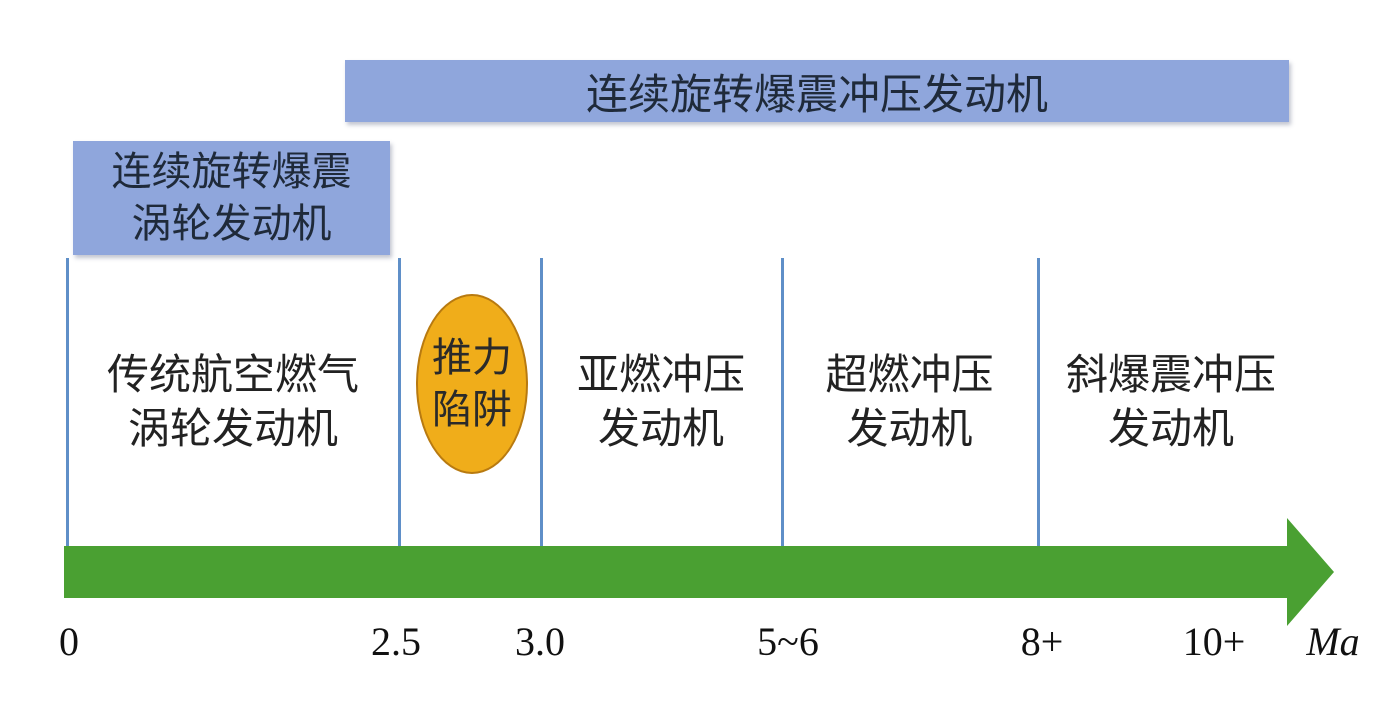 The height and width of the screenshot is (702, 1394). Describe the element at coordinates (1170, 401) in the screenshot. I see `region-oblique-detonation: 斜爆震冲压 发动机` at that location.